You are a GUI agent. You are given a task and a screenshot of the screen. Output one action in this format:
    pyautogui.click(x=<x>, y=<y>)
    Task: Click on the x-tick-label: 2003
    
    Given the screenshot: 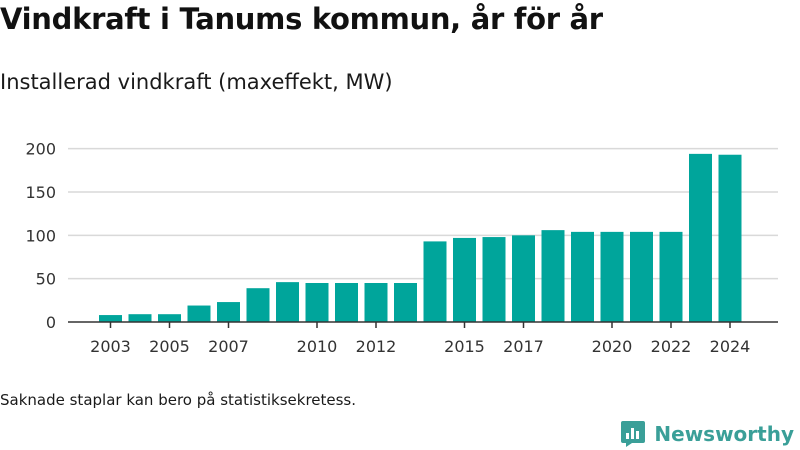 What is the action you would take?
    pyautogui.click(x=110, y=346)
    